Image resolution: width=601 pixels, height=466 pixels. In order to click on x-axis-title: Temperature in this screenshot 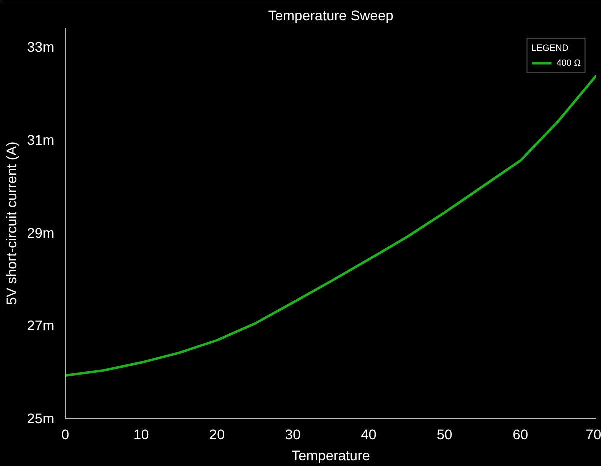, I will do `click(331, 456)`.